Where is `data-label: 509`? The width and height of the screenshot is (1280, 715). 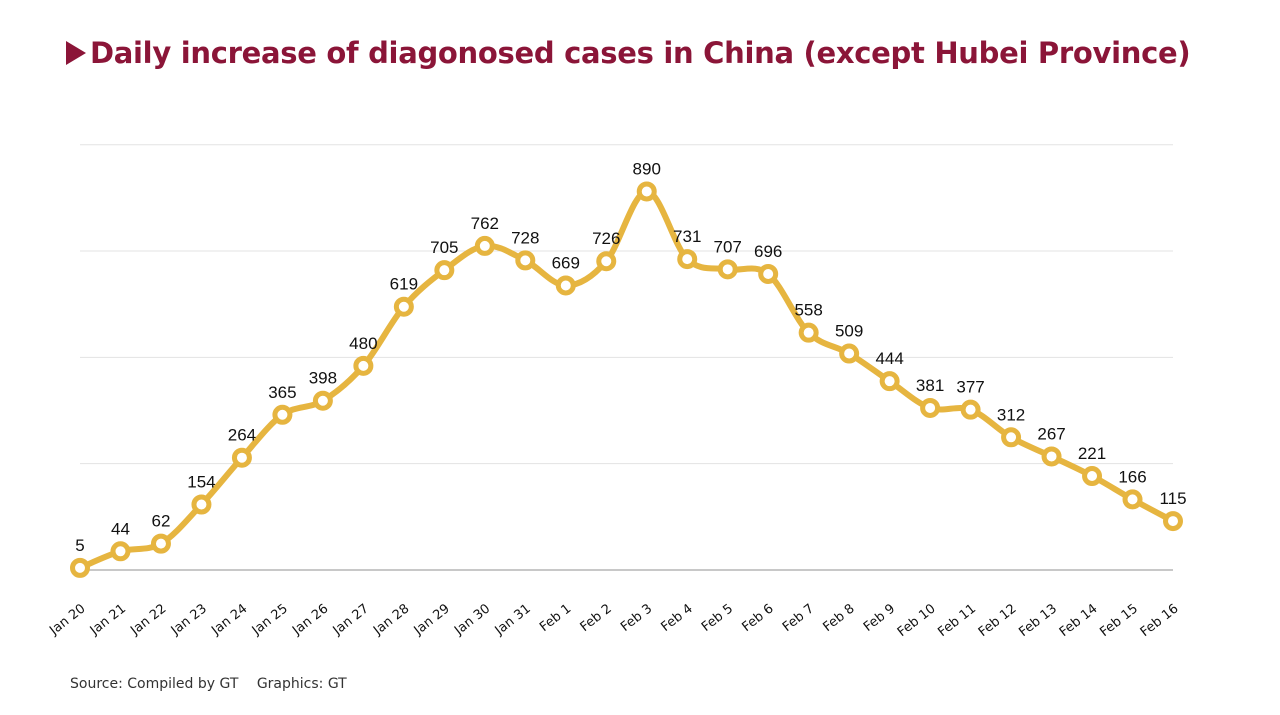
data-label: 509 is located at coordinates (849, 331).